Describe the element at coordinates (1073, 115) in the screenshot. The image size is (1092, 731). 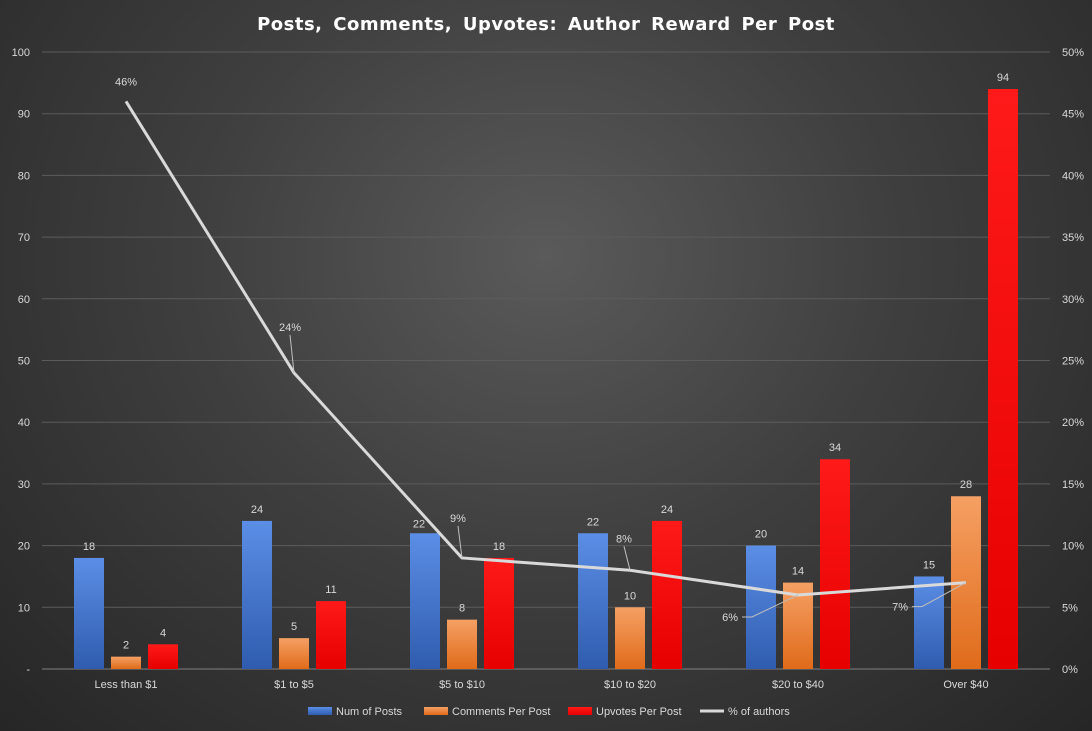
I see `y-right-tick-label: 45%` at that location.